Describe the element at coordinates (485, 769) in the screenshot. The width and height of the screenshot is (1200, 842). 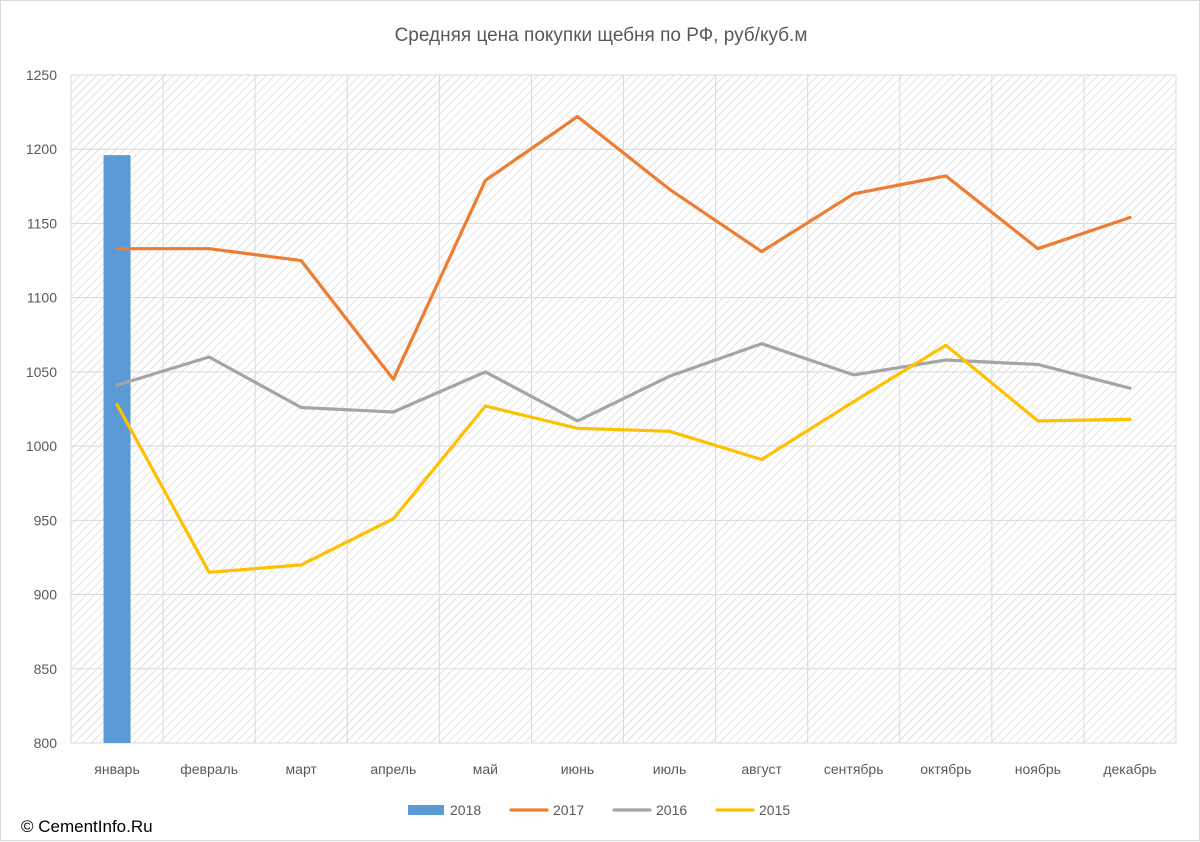
I see `x-tick-label: май` at that location.